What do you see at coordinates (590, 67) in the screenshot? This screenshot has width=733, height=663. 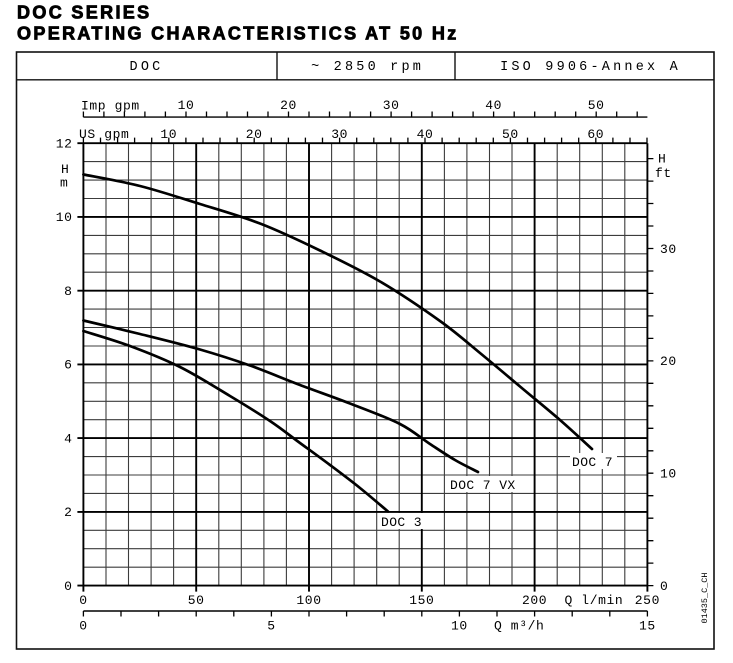 I see `svg-text: ISO 9906-Annex A` at bounding box center [590, 67].